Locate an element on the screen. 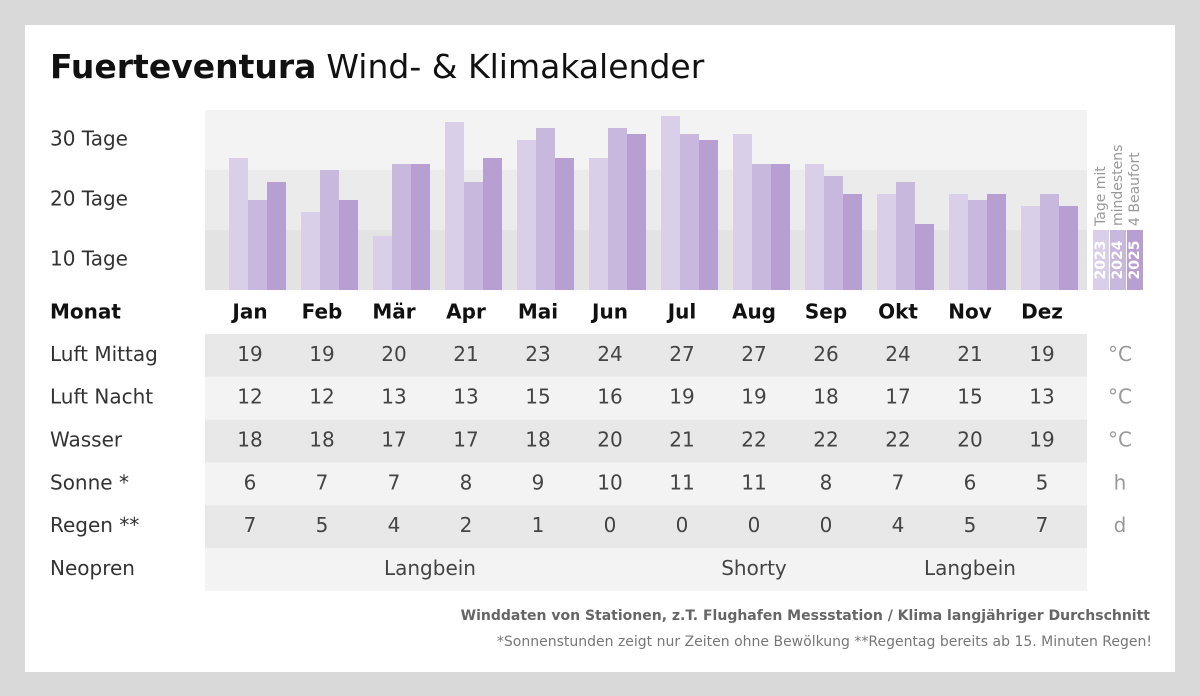 This screenshot has width=1200, height=696. legend-title: 4 Beaufort is located at coordinates (1135, 189).